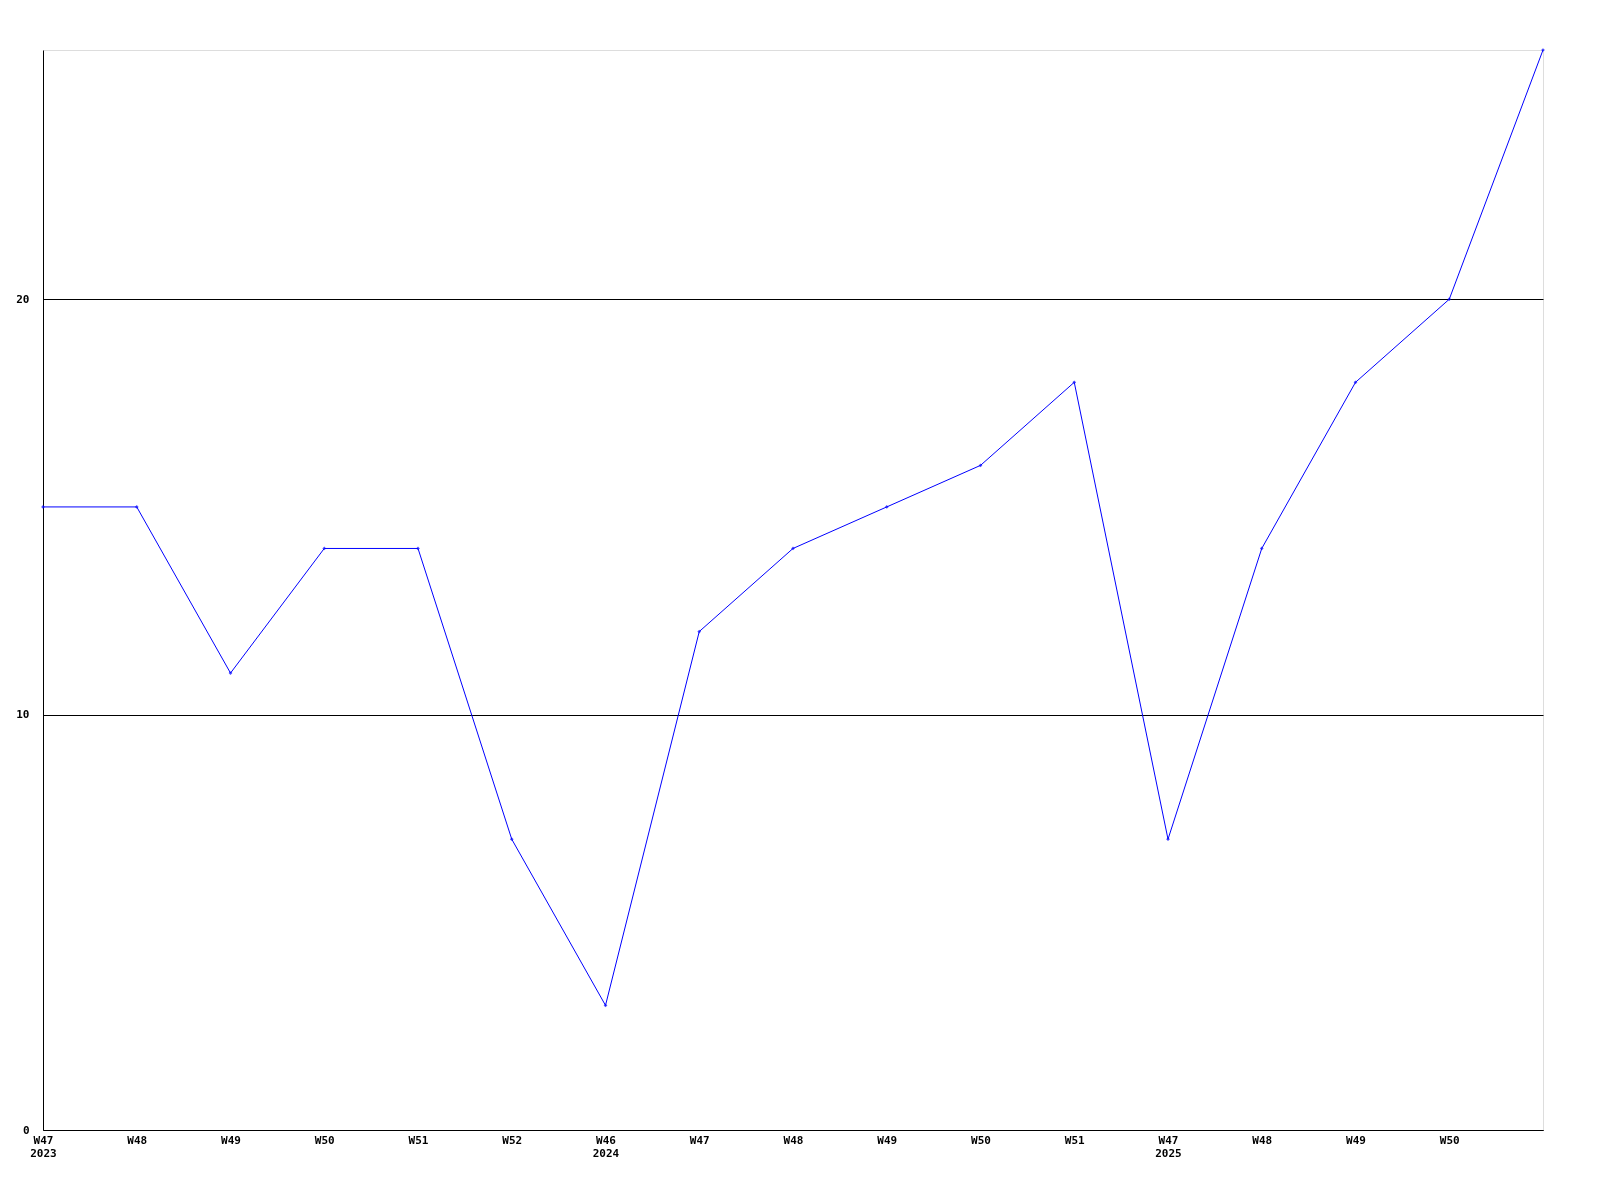  What do you see at coordinates (1168, 1146) in the screenshot?
I see `x-tick-label: W47 2025` at bounding box center [1168, 1146].